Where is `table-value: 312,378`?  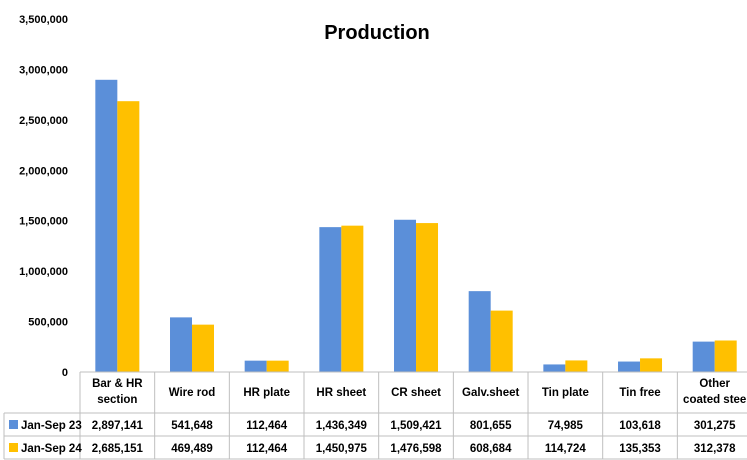
table-value: 312,378 is located at coordinates (715, 449).